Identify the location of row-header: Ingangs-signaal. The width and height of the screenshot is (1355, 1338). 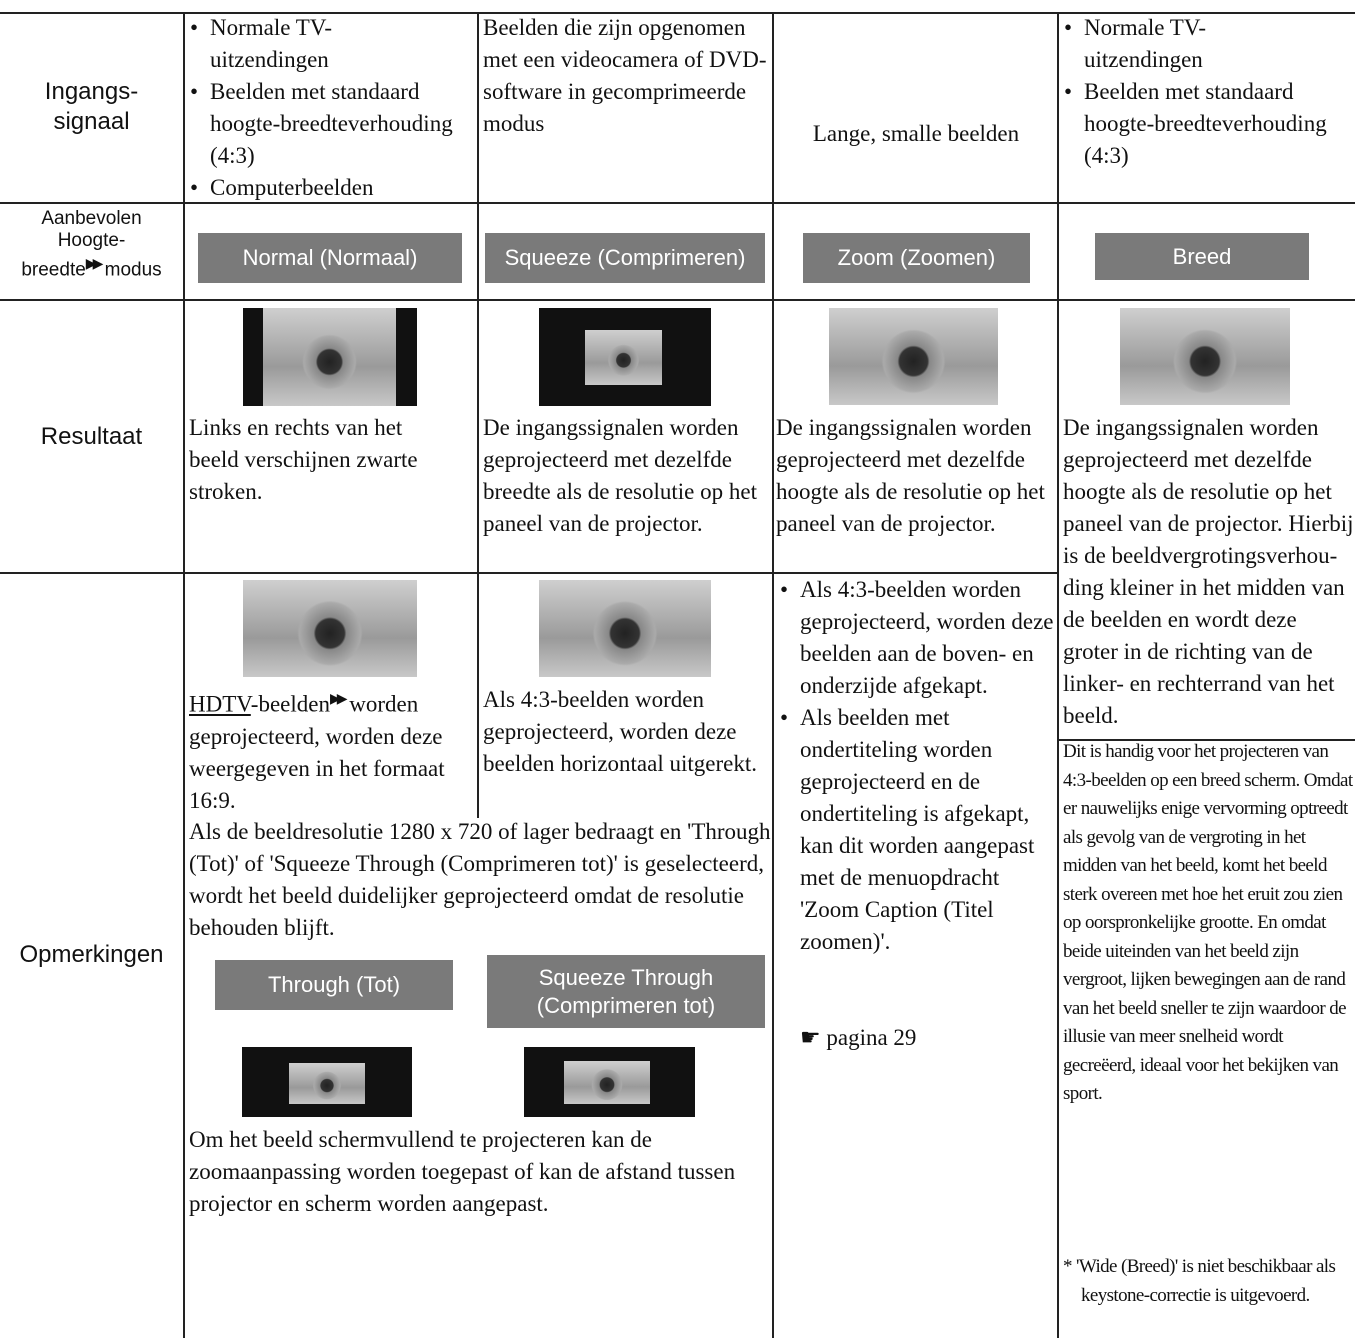
(91, 107).